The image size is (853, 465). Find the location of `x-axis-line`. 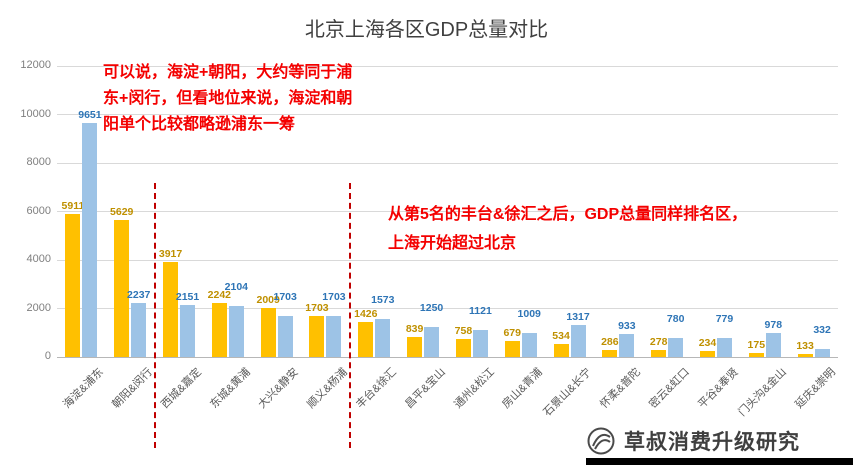

x-axis-line is located at coordinates (447, 357).